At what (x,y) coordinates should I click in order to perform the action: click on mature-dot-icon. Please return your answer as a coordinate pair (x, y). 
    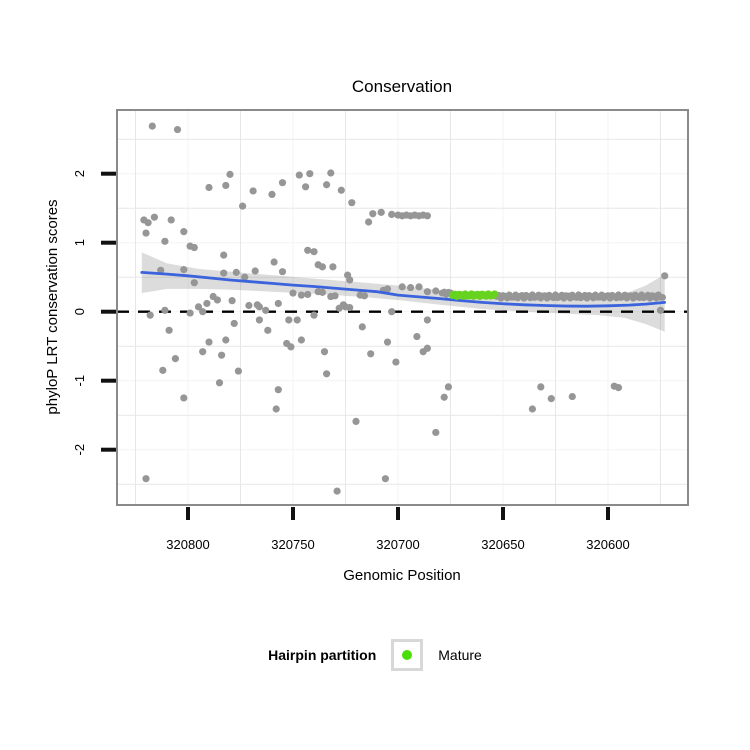
    Looking at the image, I should click on (407, 655).